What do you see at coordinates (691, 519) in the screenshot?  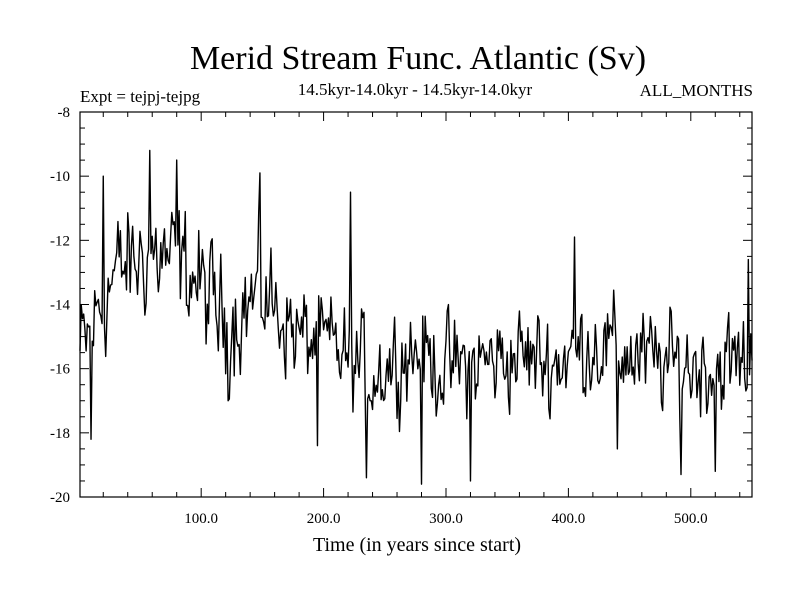 I see `x-tick-label: 500.0` at bounding box center [691, 519].